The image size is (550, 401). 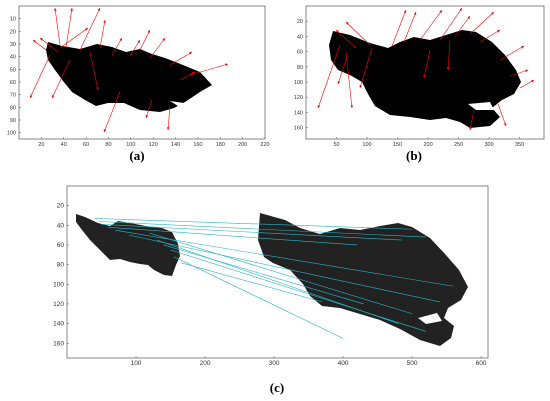 What do you see at coordinates (414, 155) in the screenshot?
I see `panel-b-label: (b)` at bounding box center [414, 155].